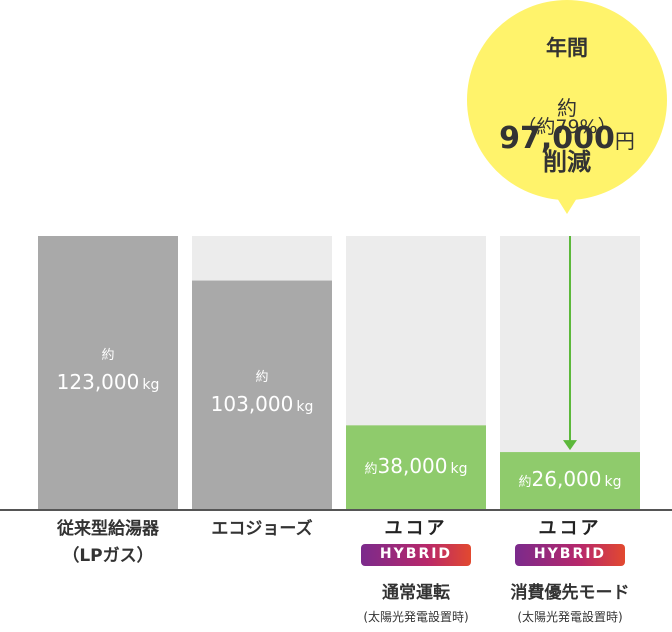 This screenshot has width=672, height=632. I want to click on category-label: 従来型給湯器 （LPガス）, so click(108, 542).